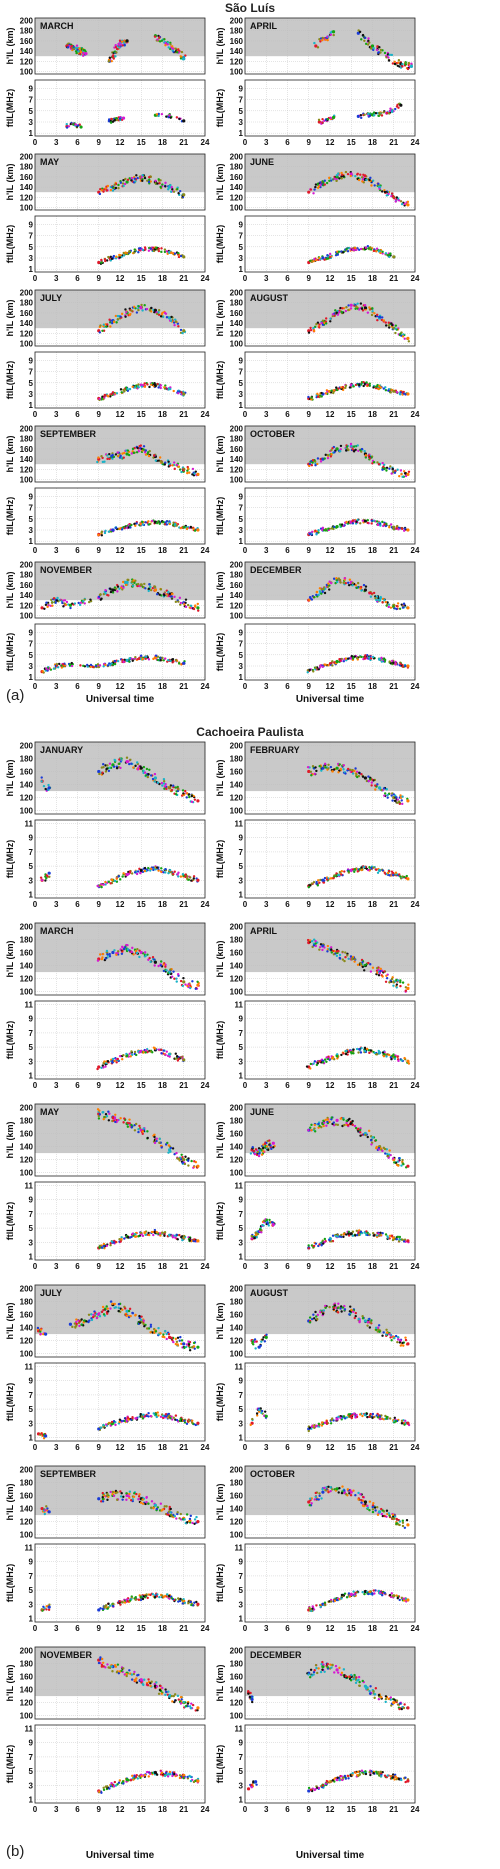 This screenshot has width=500, height=1869. What do you see at coordinates (241, 508) in the screenshot?
I see `y-tick-label: 7` at bounding box center [241, 508].